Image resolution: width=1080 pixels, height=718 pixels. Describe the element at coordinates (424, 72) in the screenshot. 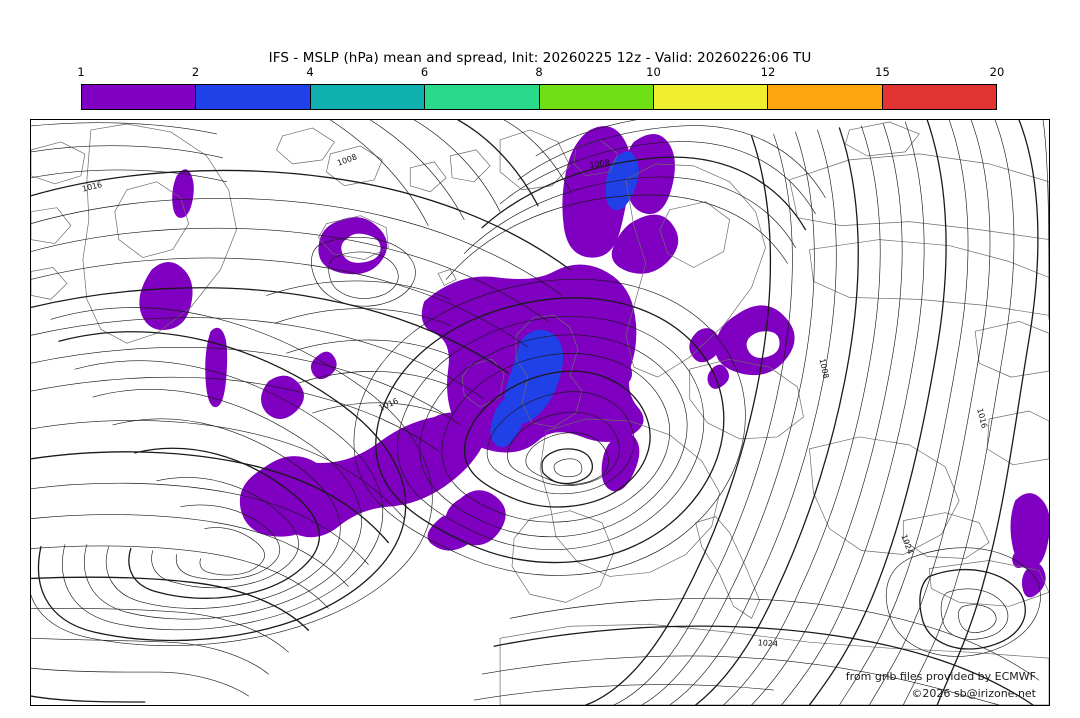

I see `colorbar-tick-label: 6` at that location.